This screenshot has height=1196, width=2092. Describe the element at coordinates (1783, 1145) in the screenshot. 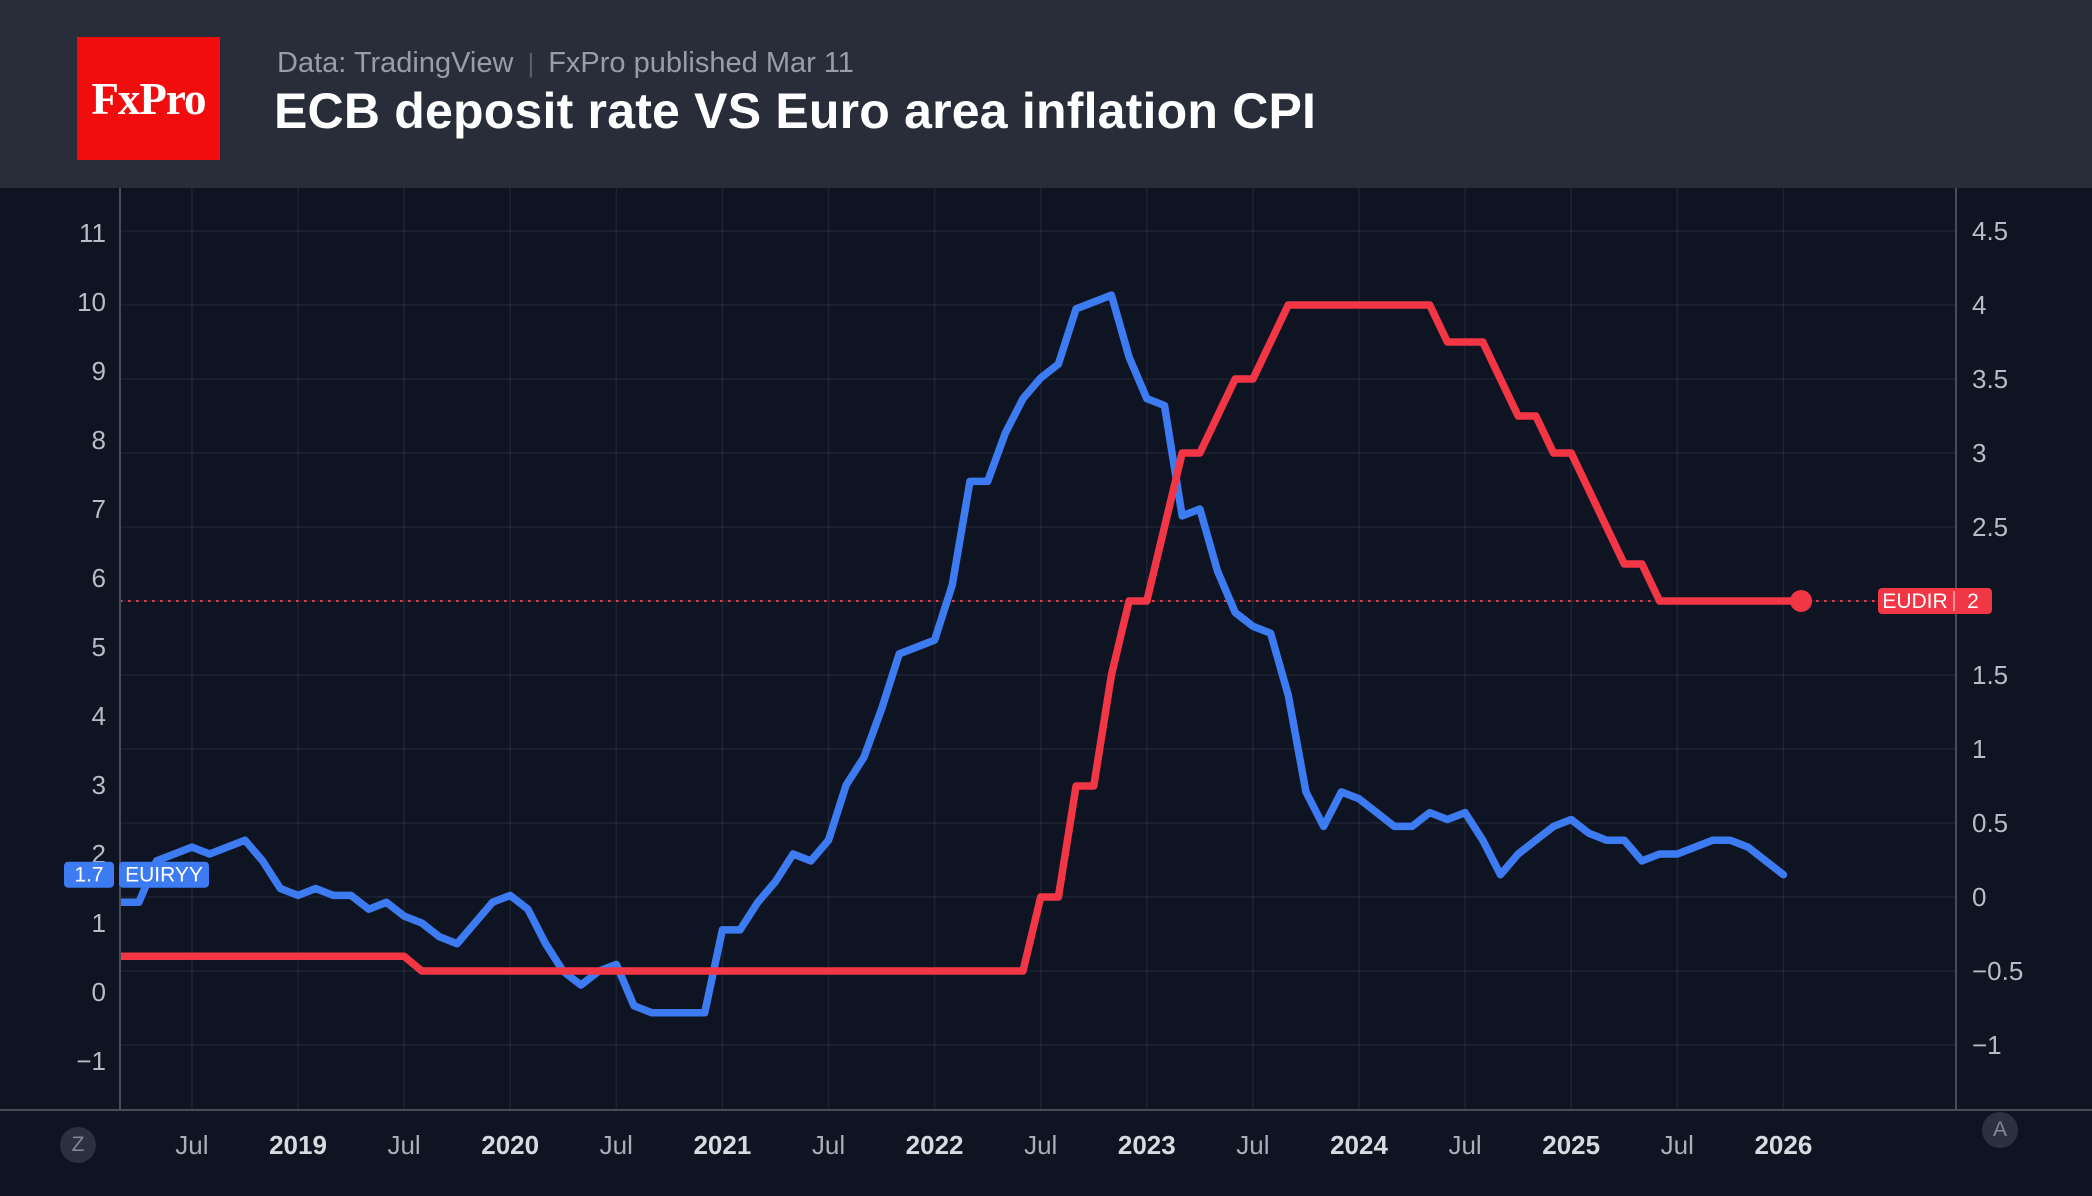

I see `svg-text: 2026` at that location.